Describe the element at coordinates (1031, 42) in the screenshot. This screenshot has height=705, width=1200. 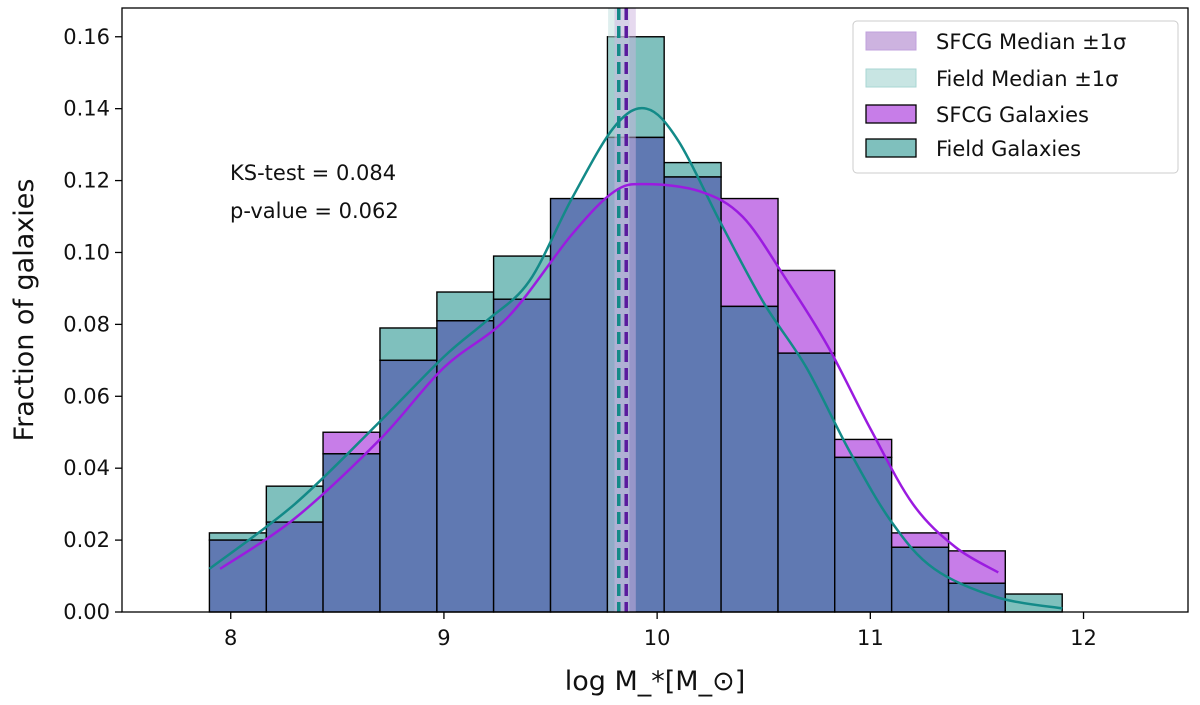
I see `legend-label-sfcg-median: SFCG Median ±1σ` at that location.